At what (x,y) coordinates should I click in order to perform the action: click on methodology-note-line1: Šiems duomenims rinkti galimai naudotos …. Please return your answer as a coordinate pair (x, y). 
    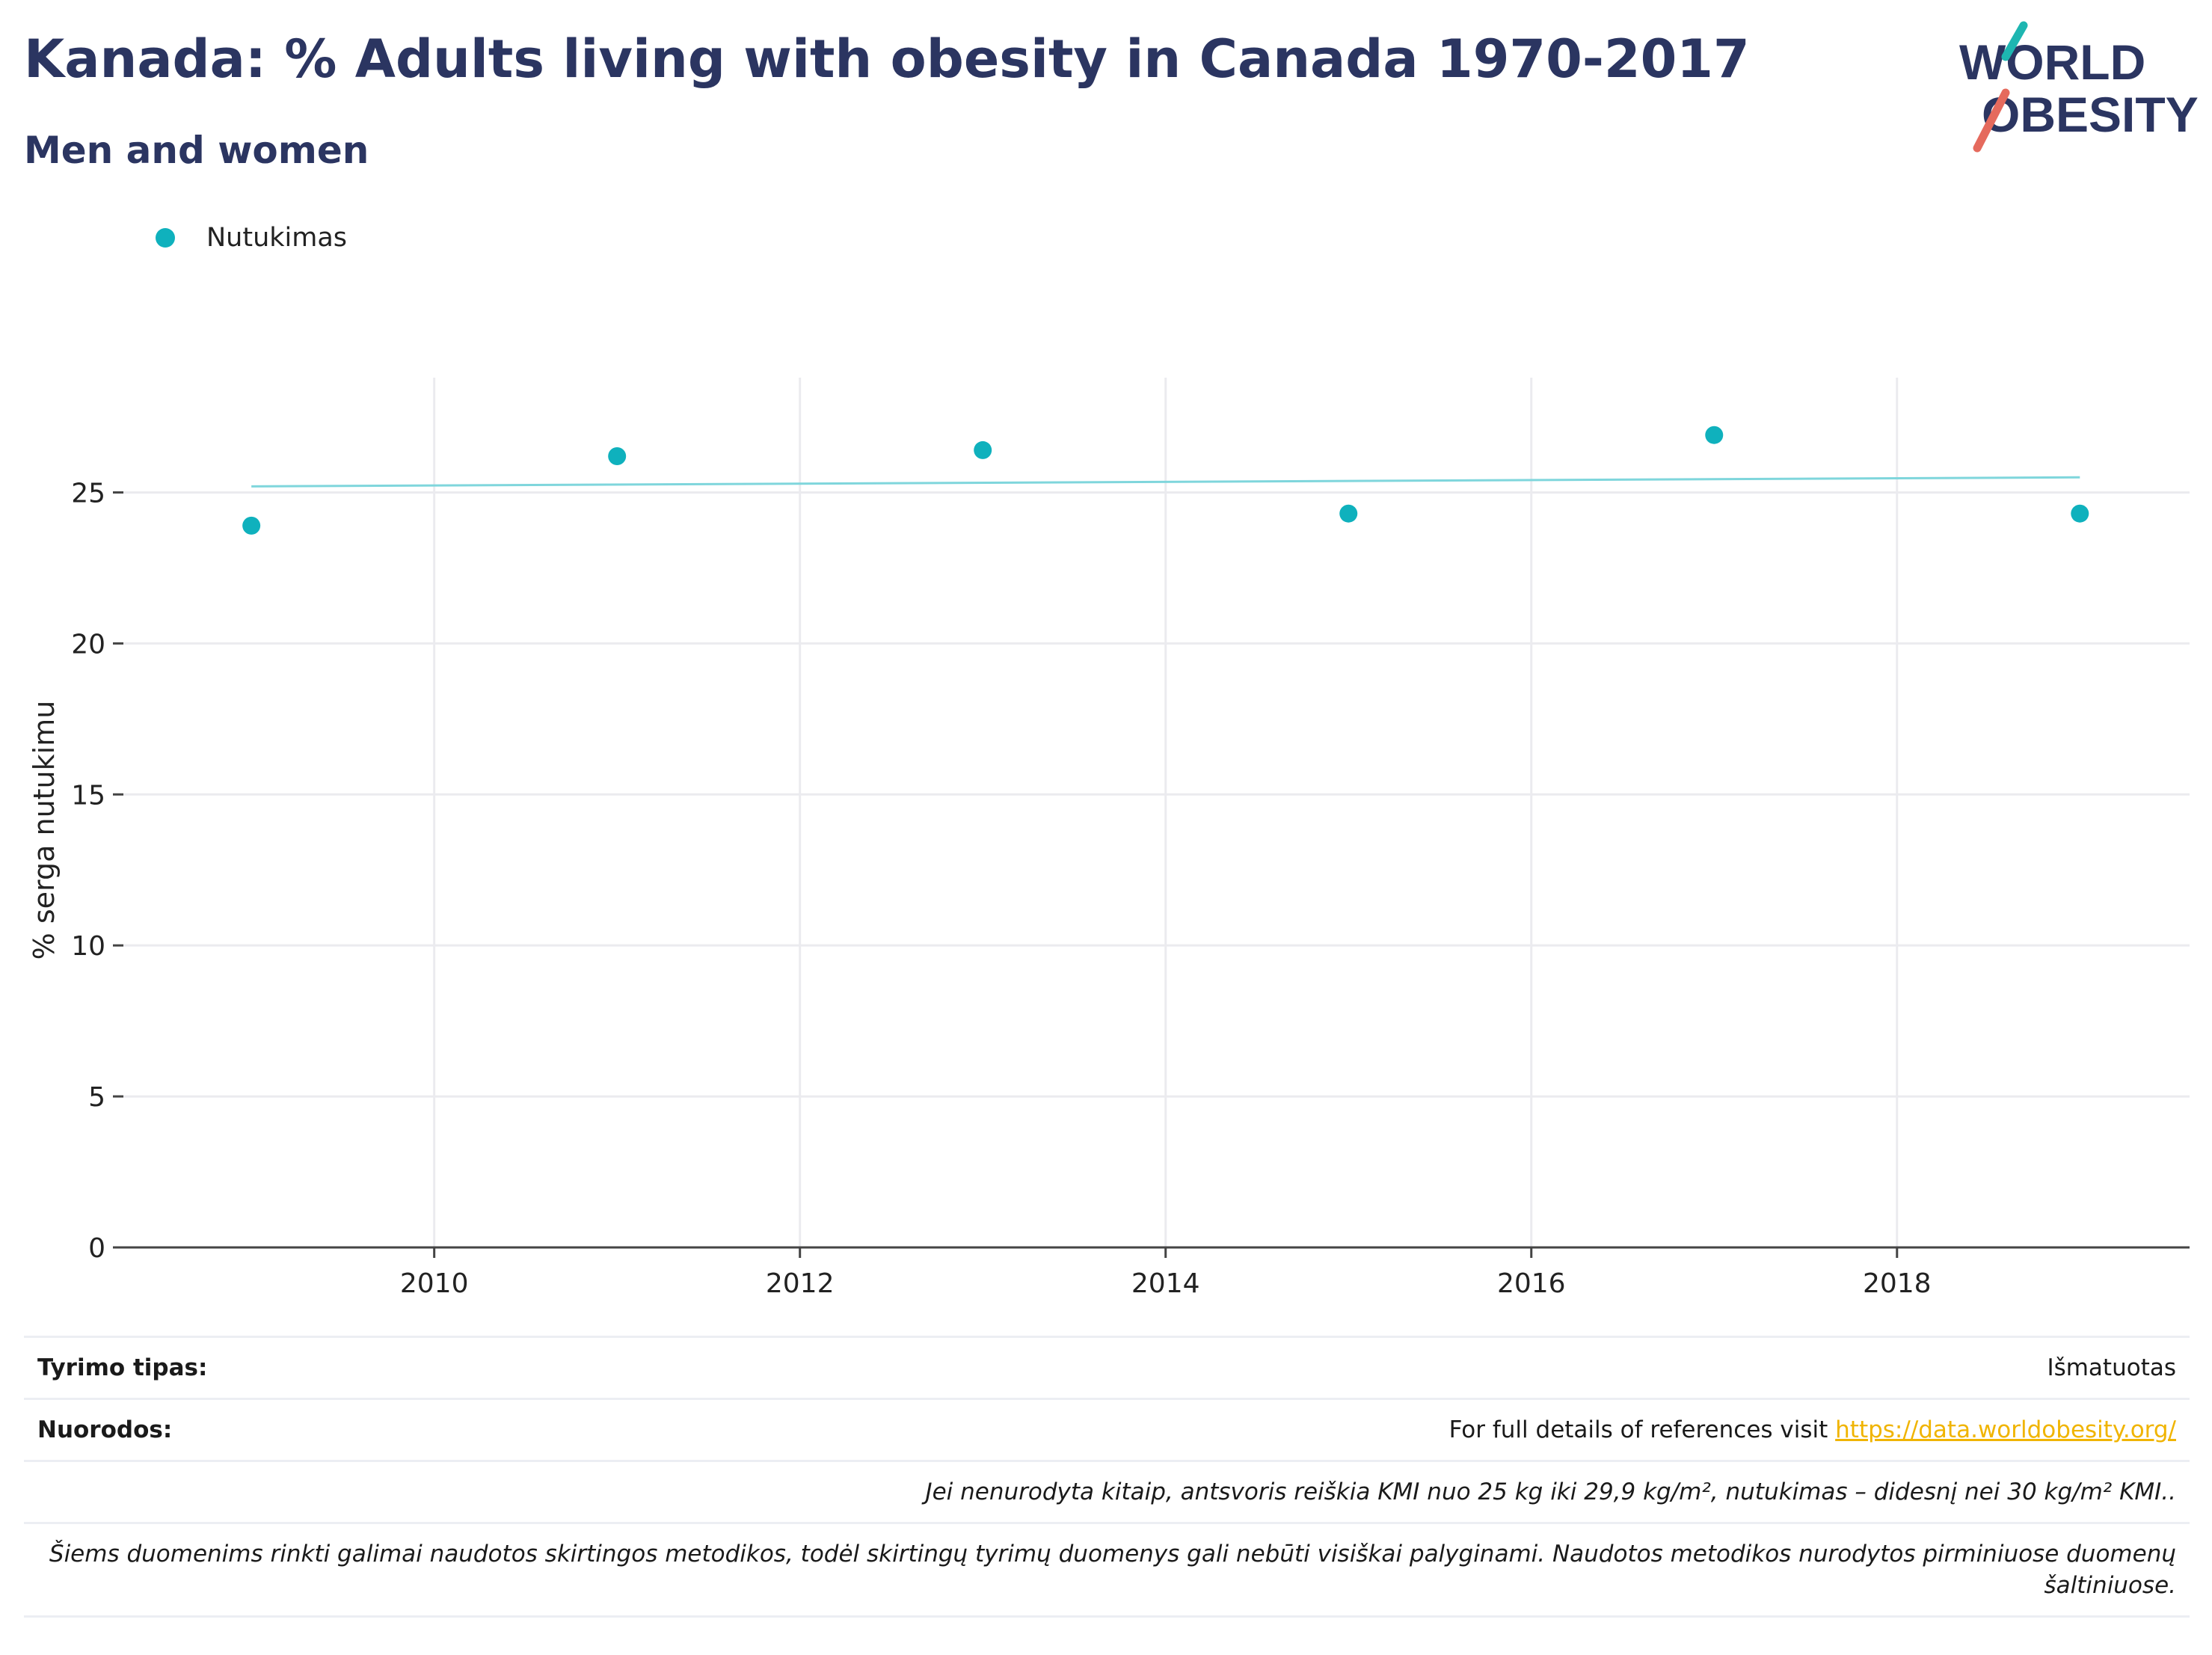
    Looking at the image, I should click on (1112, 1554).